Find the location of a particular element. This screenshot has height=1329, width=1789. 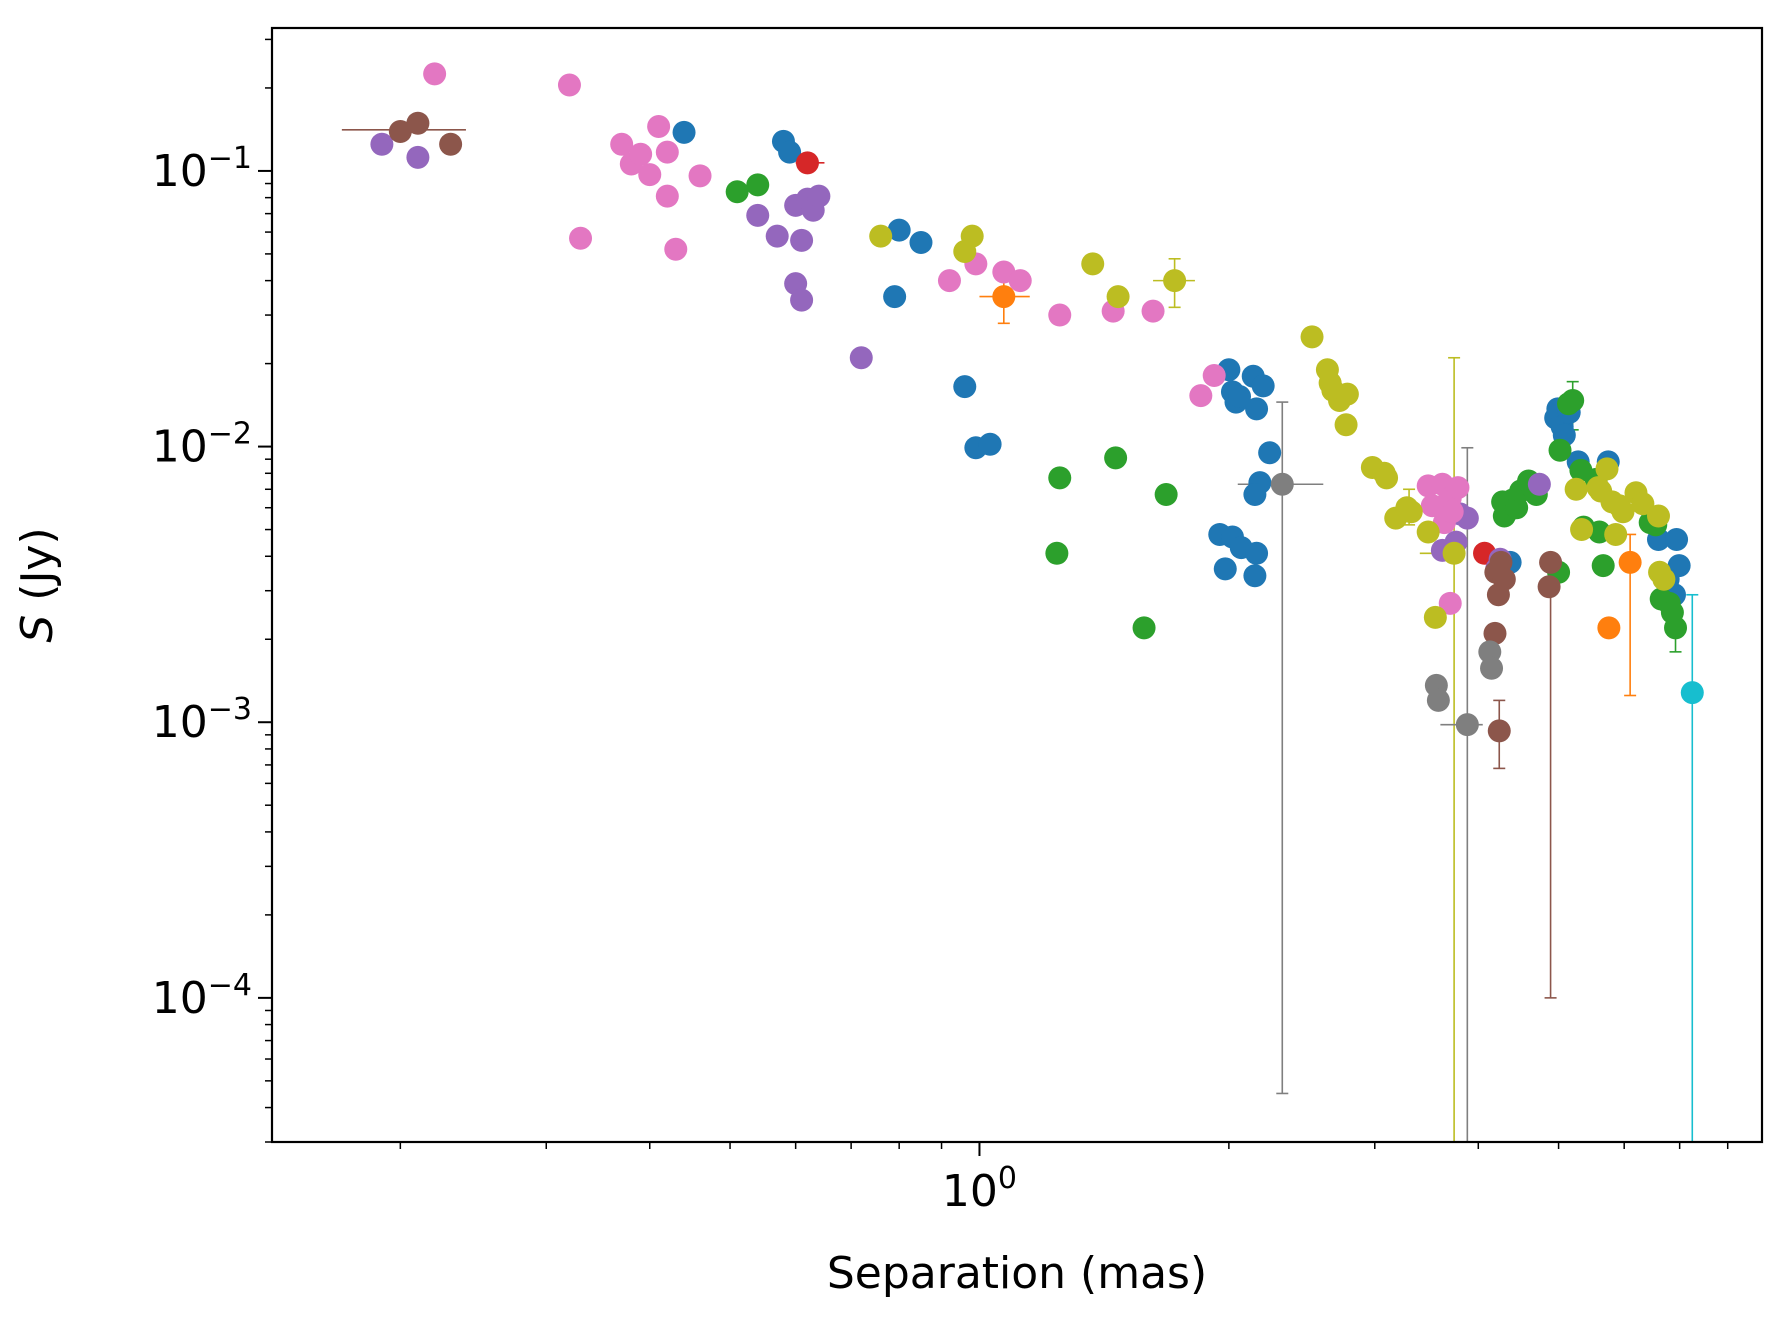

y-tick-label: 10⁻¹ is located at coordinates (202, 169).